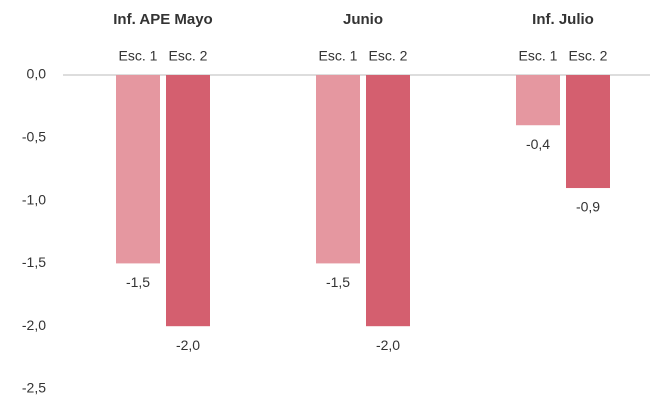  Describe the element at coordinates (34, 199) in the screenshot. I see `y-tick-label: -1,0` at that location.